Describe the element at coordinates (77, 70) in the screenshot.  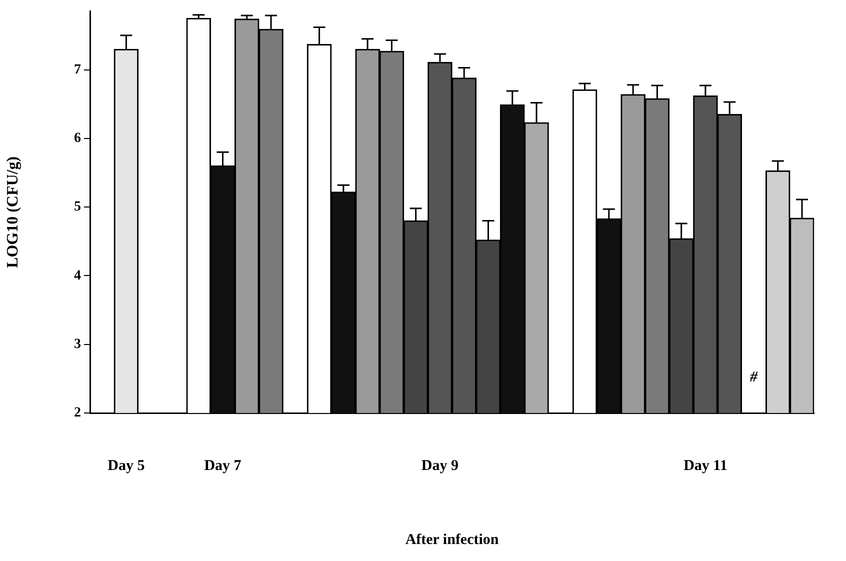
I see `y-tick-label: 7` at that location.